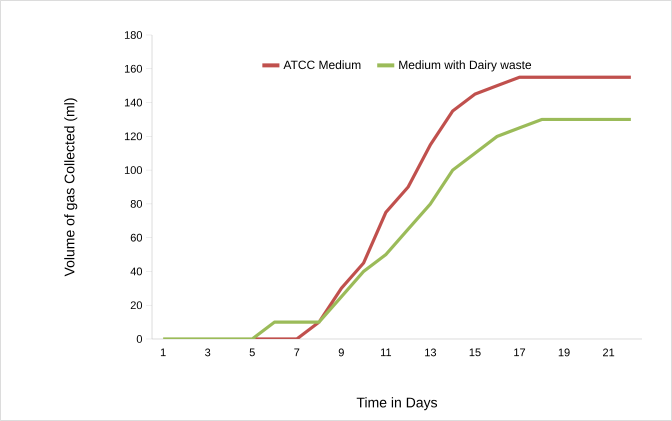 Image resolution: width=672 pixels, height=421 pixels. What do you see at coordinates (465, 66) in the screenshot?
I see `legend-label: Medium with Dairy waste` at bounding box center [465, 66].